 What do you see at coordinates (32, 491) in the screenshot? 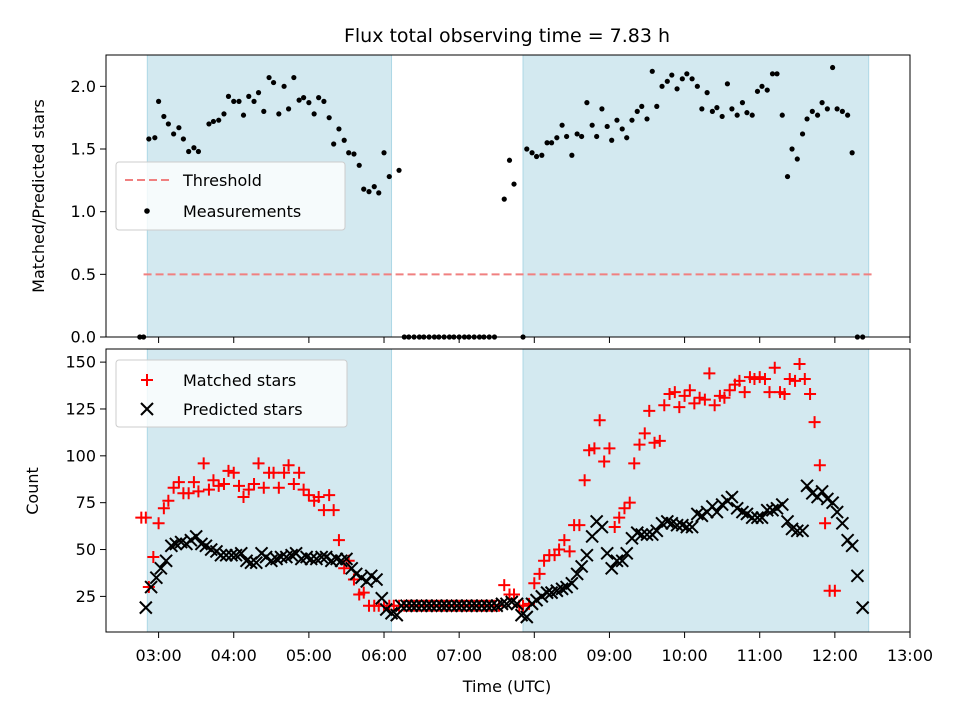
I see `y-axis-label-bottom: Count` at bounding box center [32, 491].